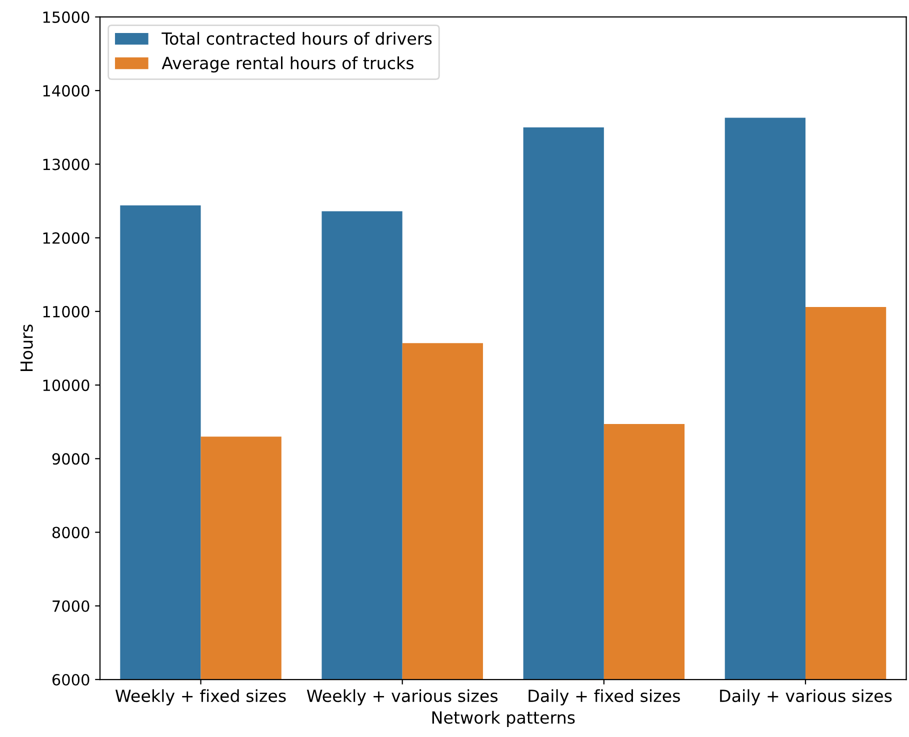  What do you see at coordinates (66, 164) in the screenshot?
I see `y-tick-label: 13000` at bounding box center [66, 164].